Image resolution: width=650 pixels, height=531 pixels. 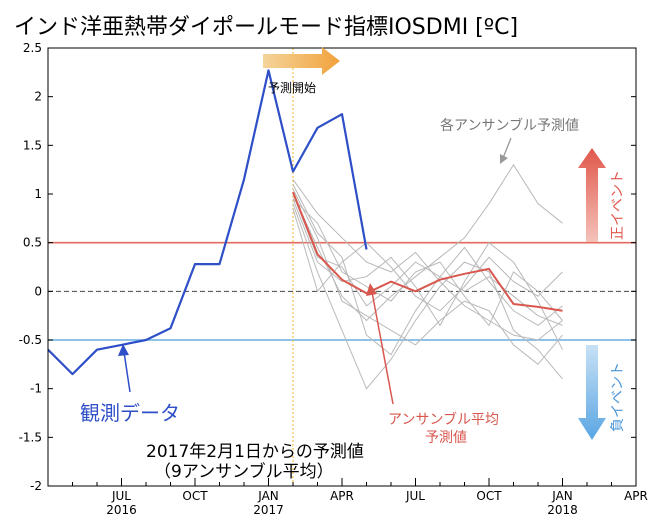 What do you see at coordinates (255, 452) in the screenshot?
I see `forecast-note-line1: 2017年2月1日からの予測値` at bounding box center [255, 452].